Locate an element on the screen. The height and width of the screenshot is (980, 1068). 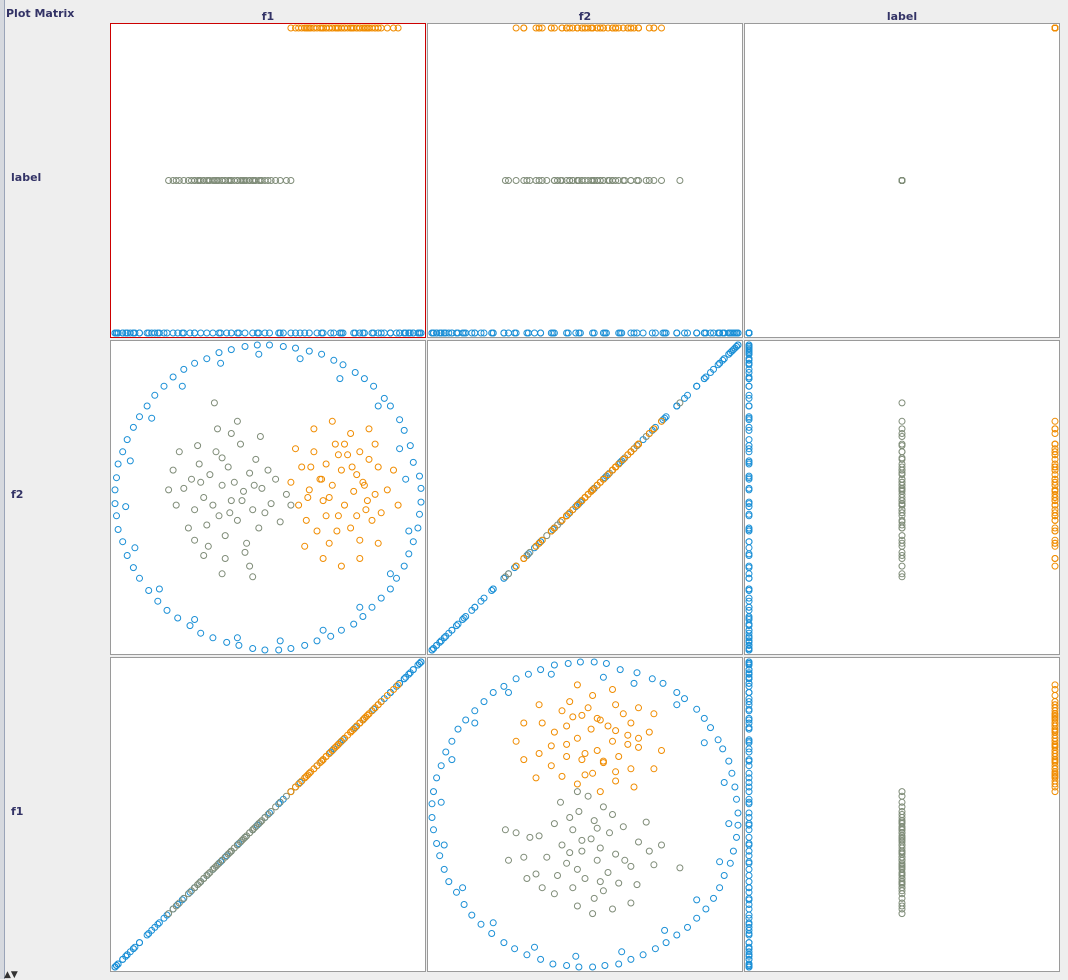
cell-f2-vs-f1 is located at coordinates (268, 497).